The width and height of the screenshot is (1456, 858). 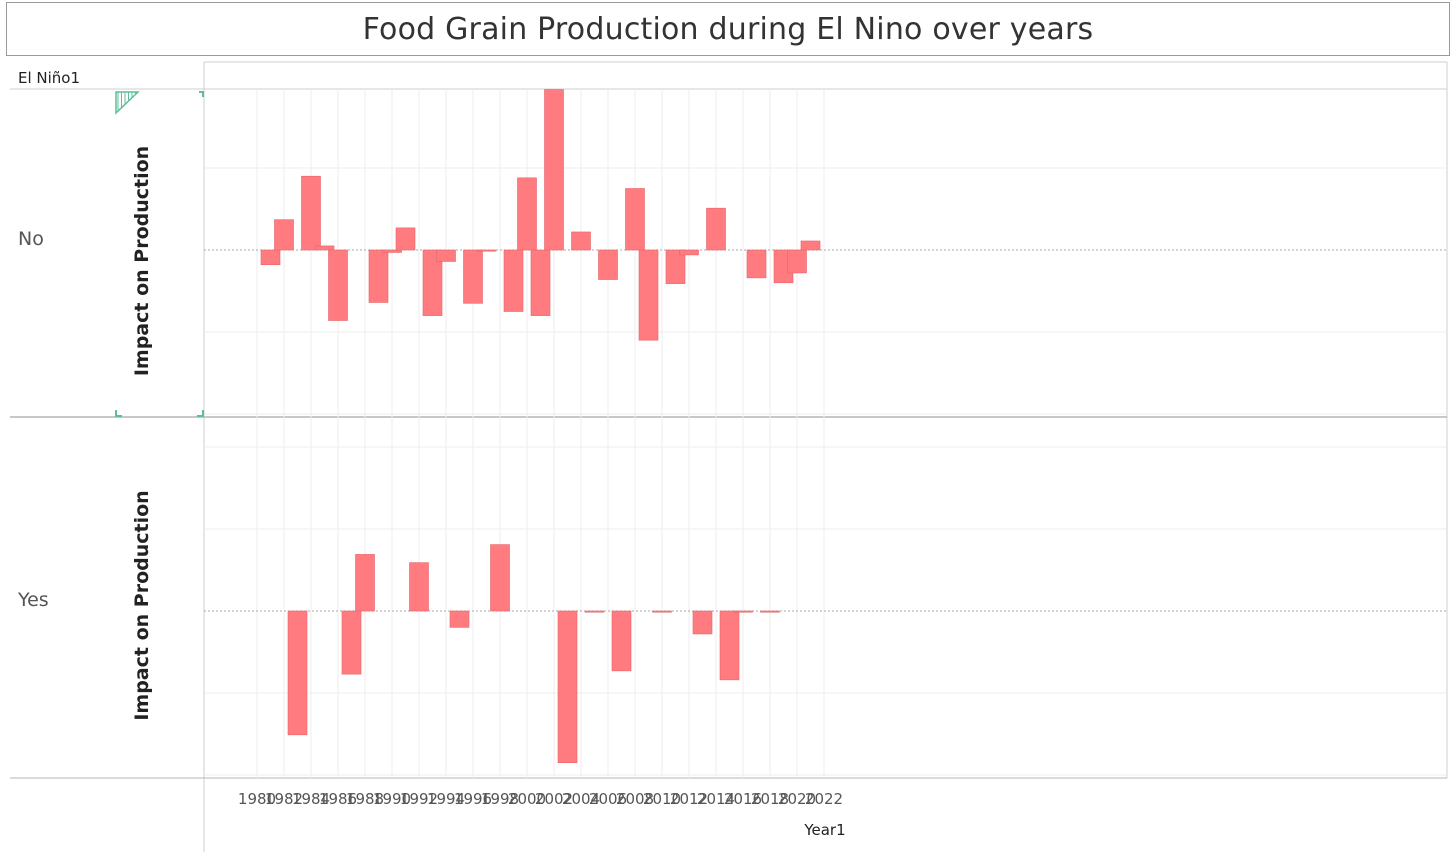 I want to click on selection-handle-icon, so click(x=127, y=103).